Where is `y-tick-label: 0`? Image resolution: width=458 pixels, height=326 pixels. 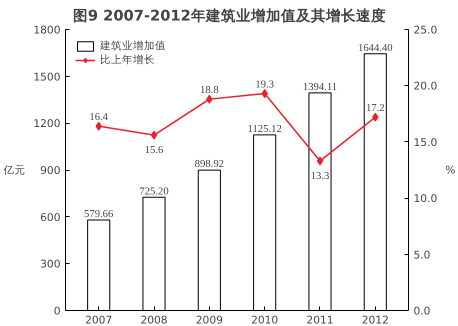 y-tick-label: 0 is located at coordinates (57, 311).